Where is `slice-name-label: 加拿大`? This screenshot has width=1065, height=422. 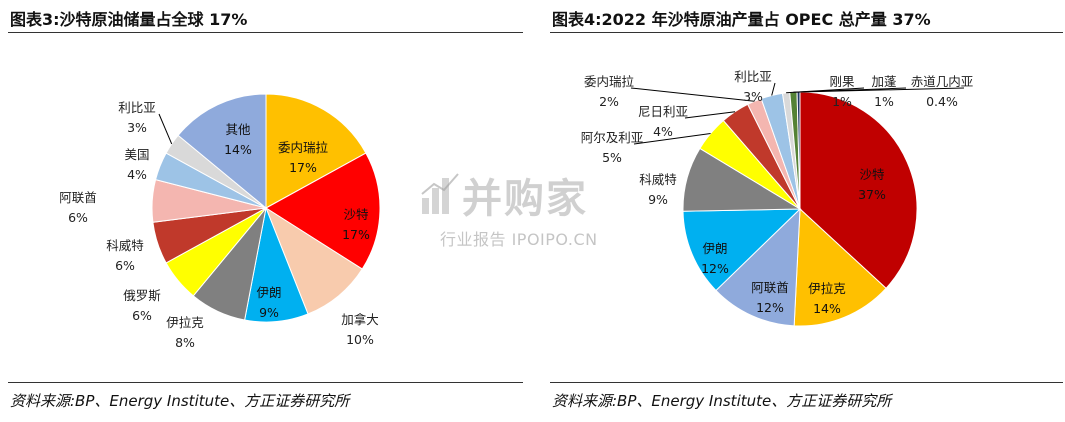 slice-name-label: 加拿大 is located at coordinates (360, 319).